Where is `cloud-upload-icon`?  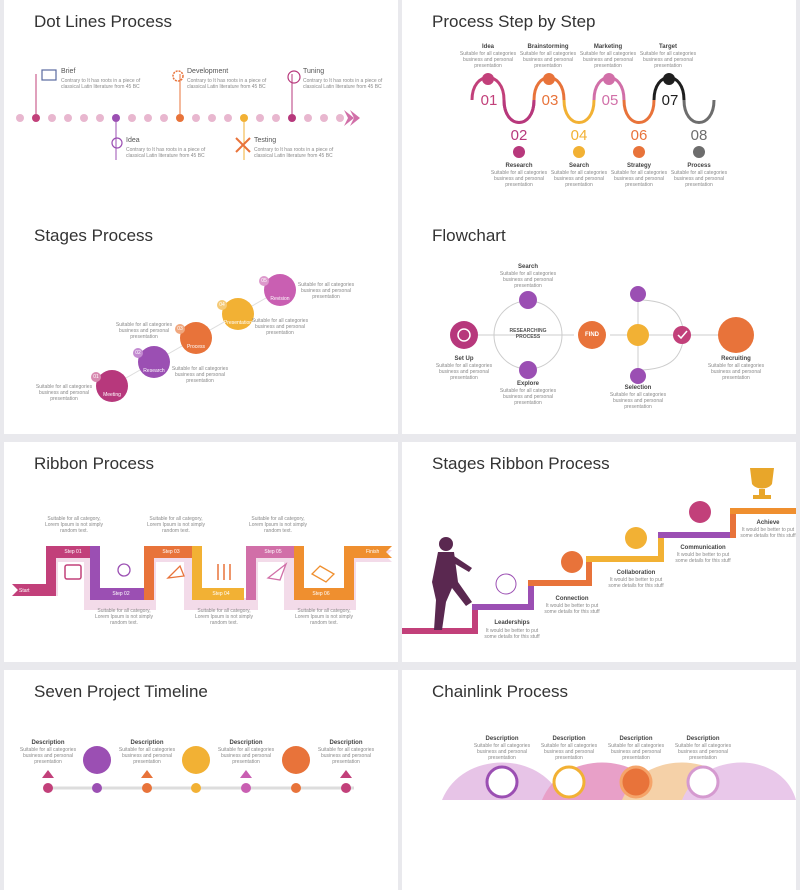
cloud-upload-icon is located at coordinates (502, 782).